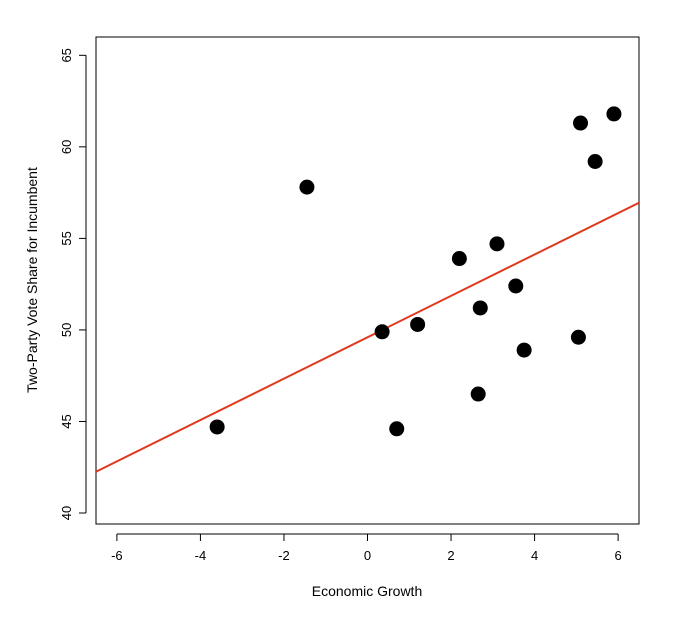  I want to click on x-axis-title: Economic Growth, so click(367, 591).